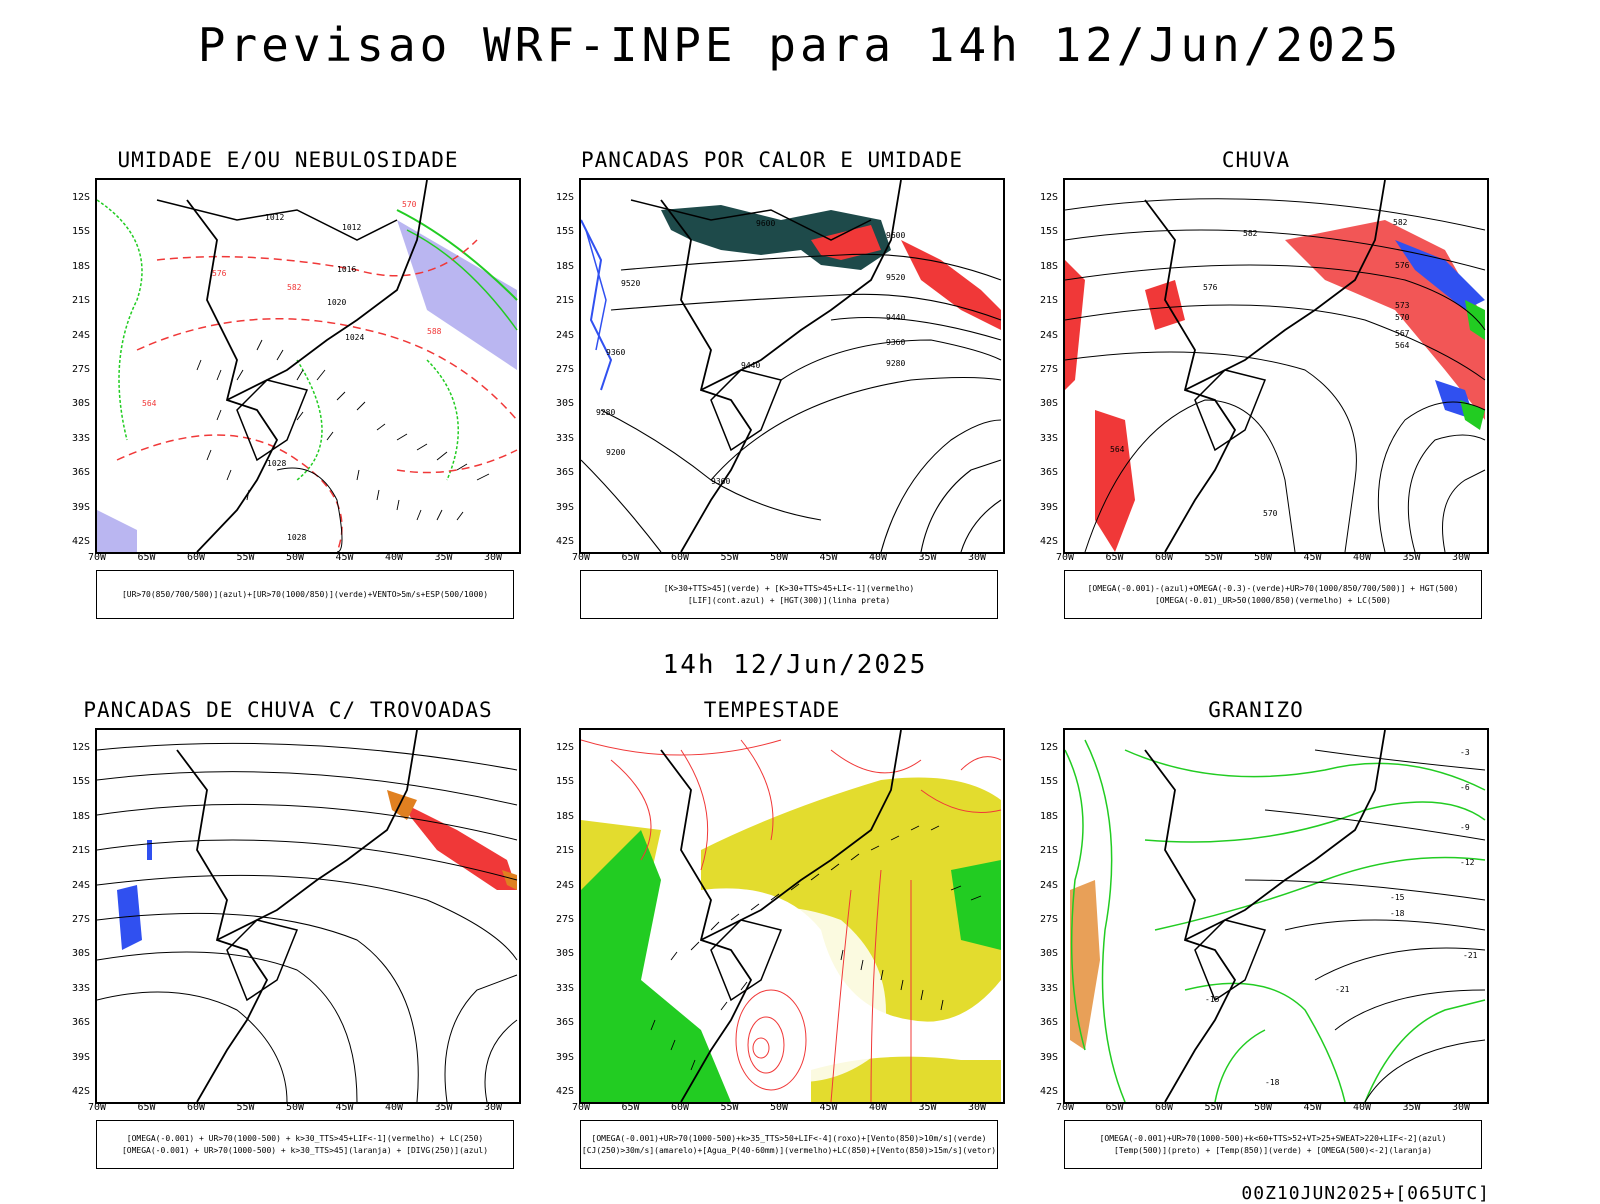  Describe the element at coordinates (795, 665) in the screenshot. I see `mid-timestamp: 14h 12/Jun/2025` at that location.